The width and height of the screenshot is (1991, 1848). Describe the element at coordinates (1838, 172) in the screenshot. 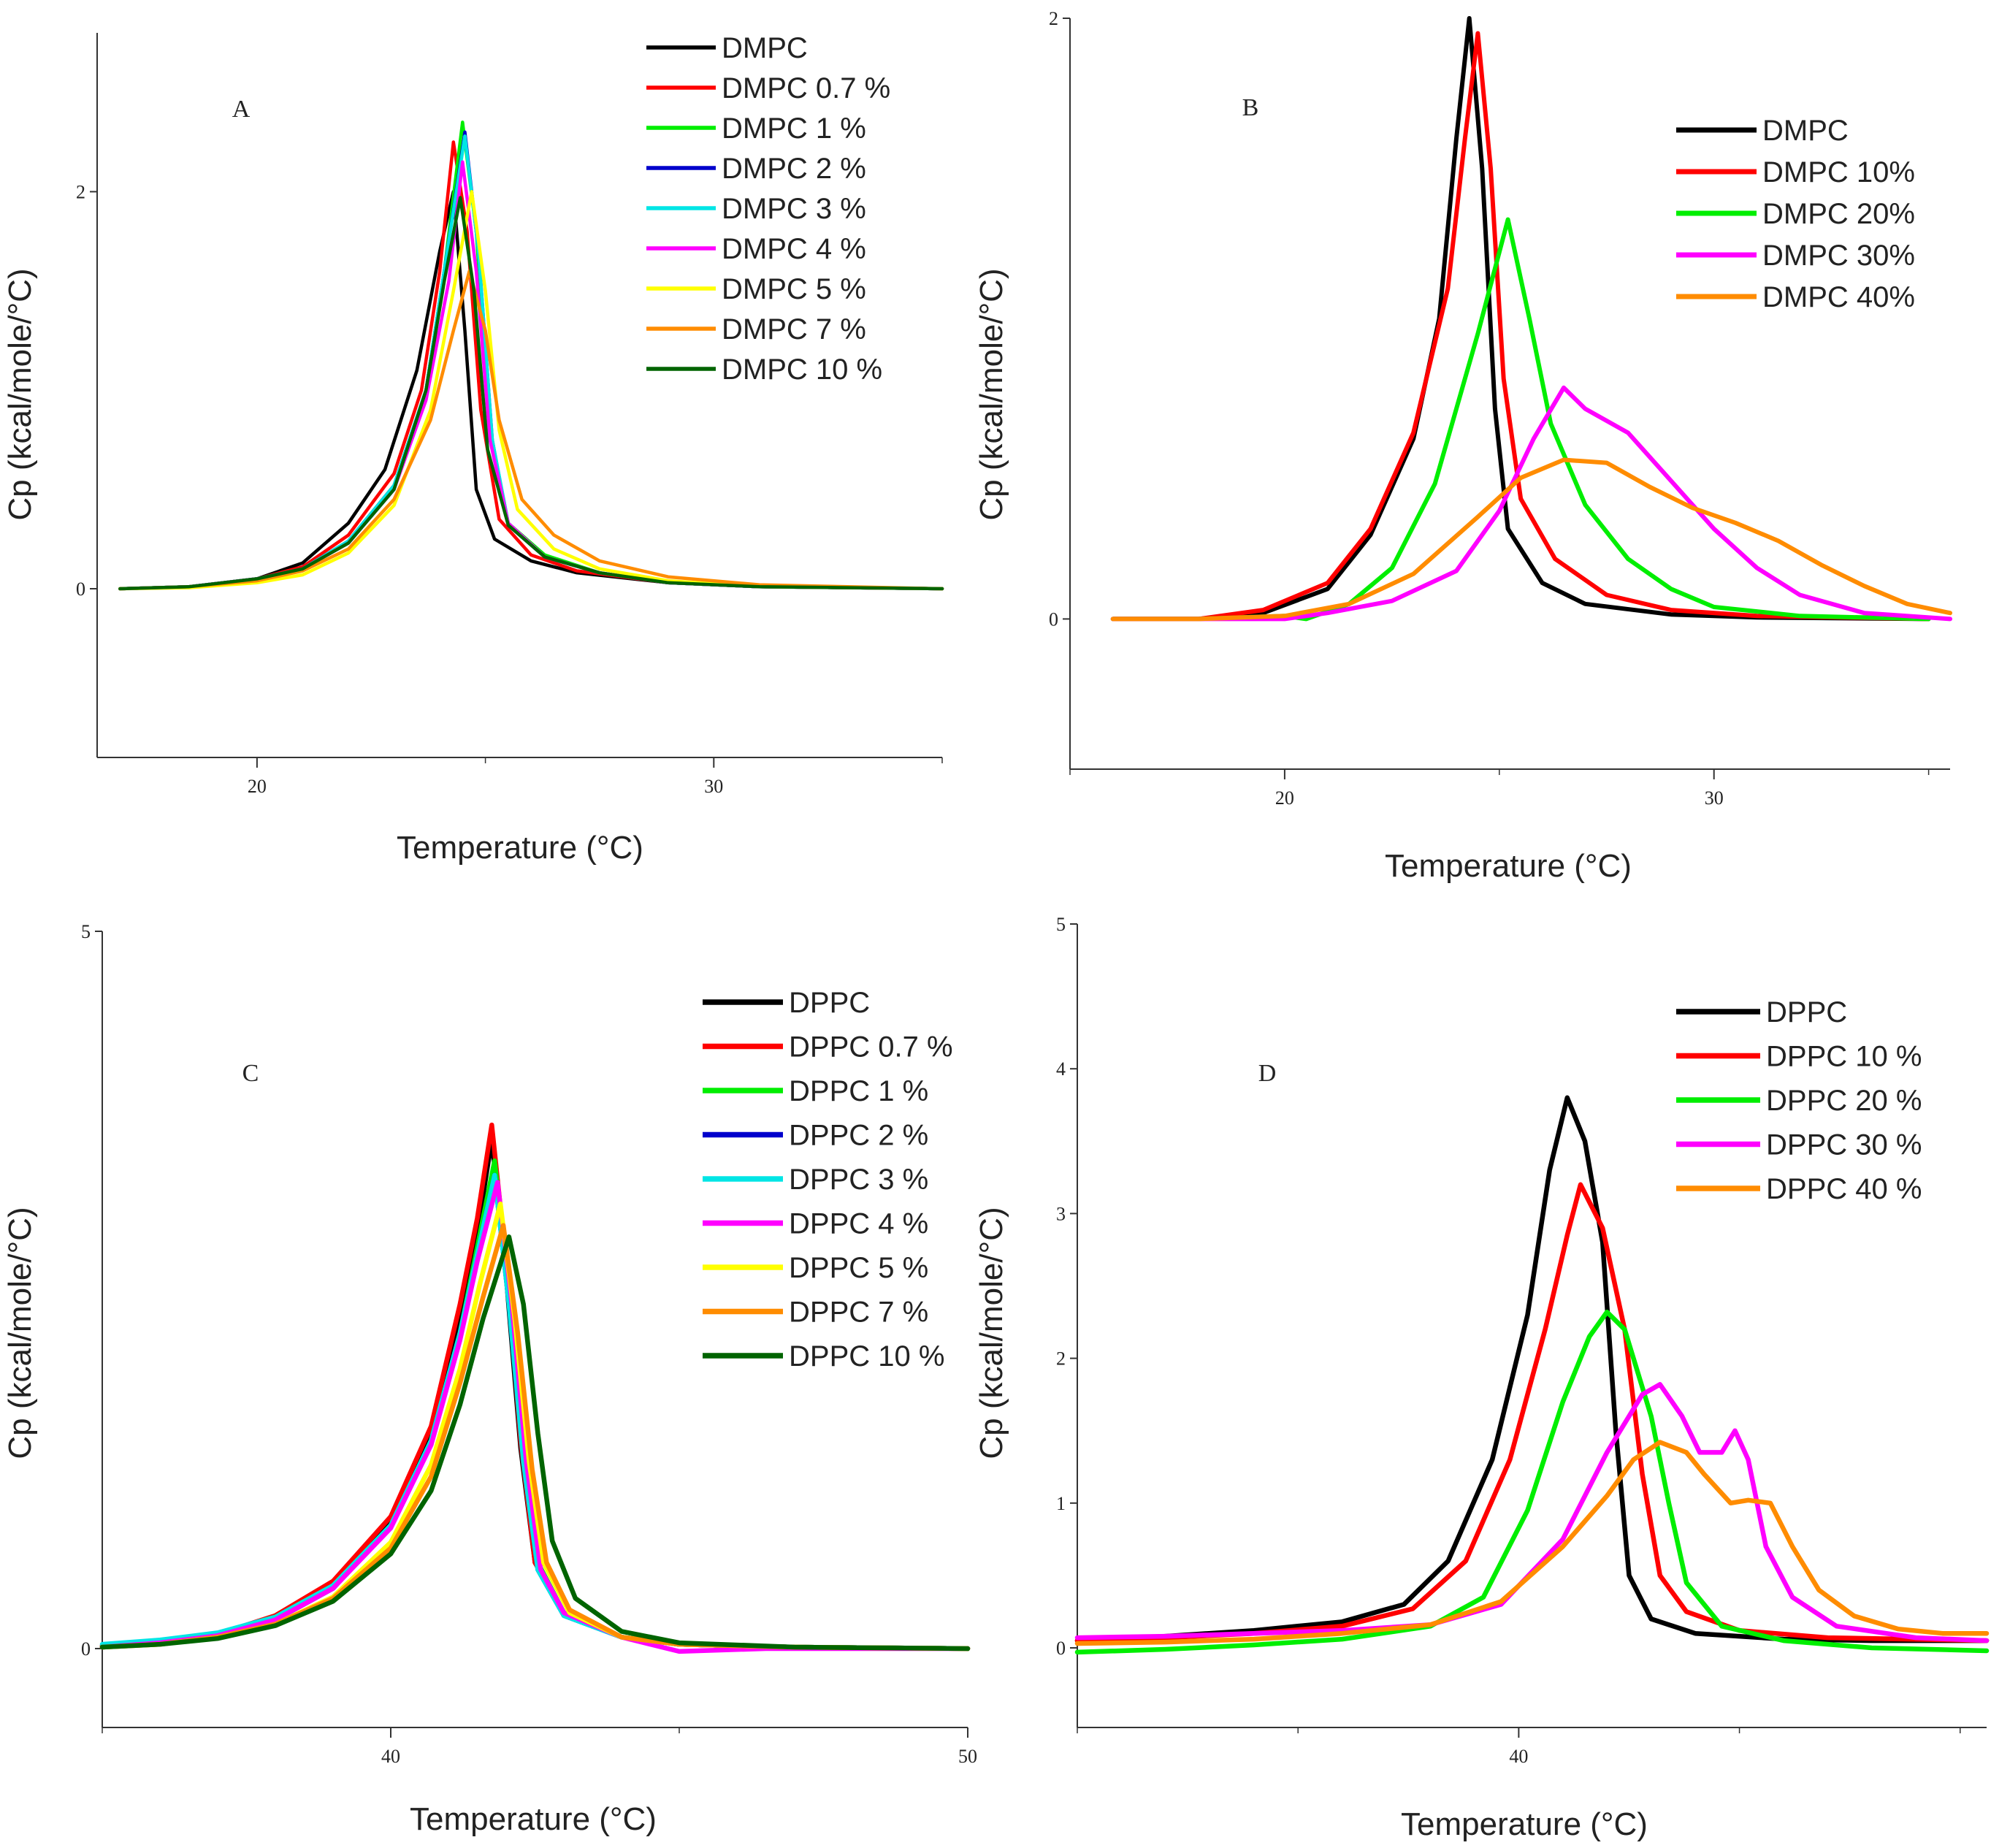

I see `legend-label: DMPC 10%` at that location.